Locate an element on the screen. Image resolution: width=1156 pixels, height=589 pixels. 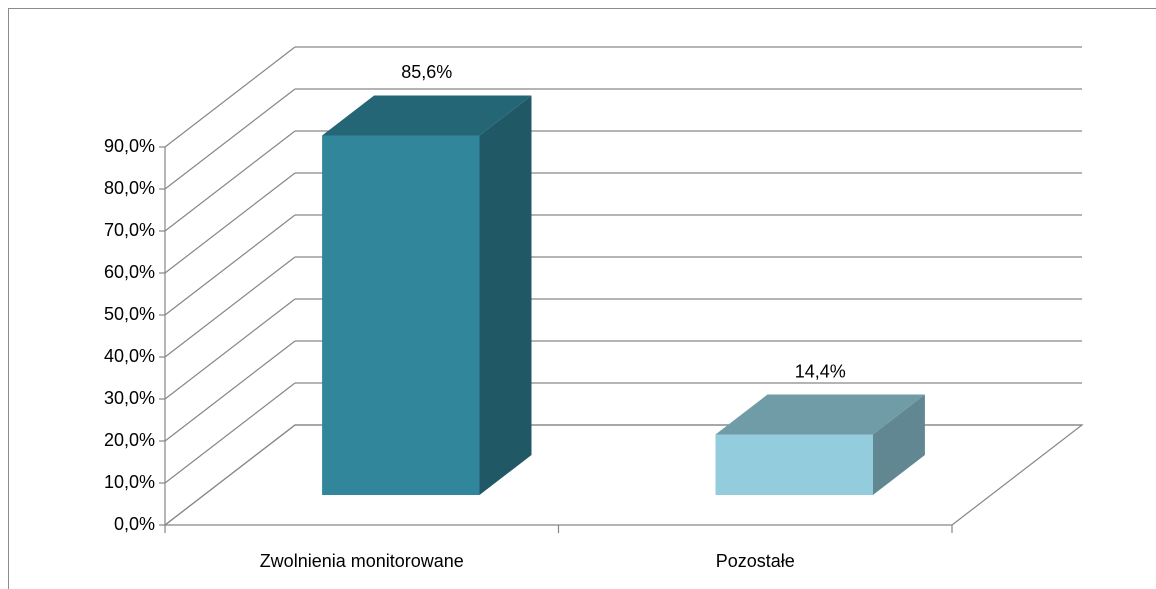
y-tick-label: 30,0% is located at coordinates (129, 398).